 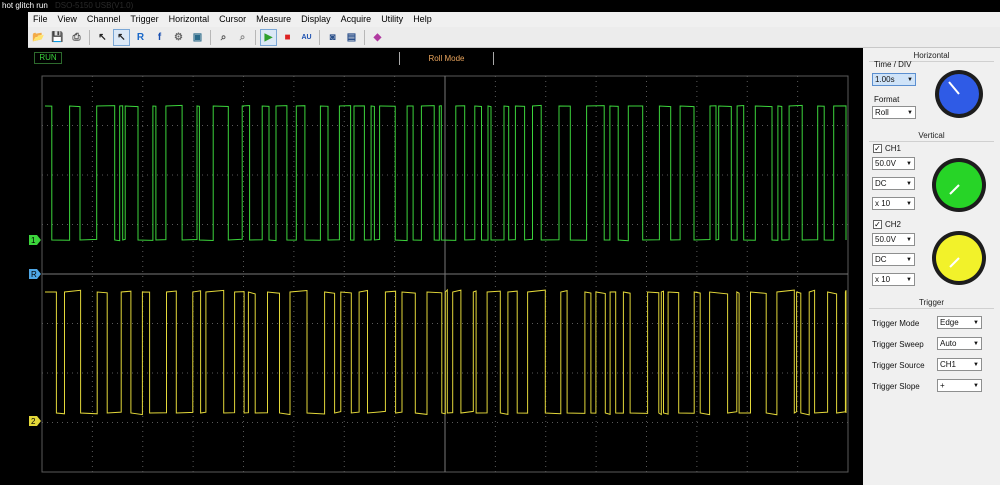 I want to click on ch2-enable-checkbox: ✓, so click(x=877, y=224).